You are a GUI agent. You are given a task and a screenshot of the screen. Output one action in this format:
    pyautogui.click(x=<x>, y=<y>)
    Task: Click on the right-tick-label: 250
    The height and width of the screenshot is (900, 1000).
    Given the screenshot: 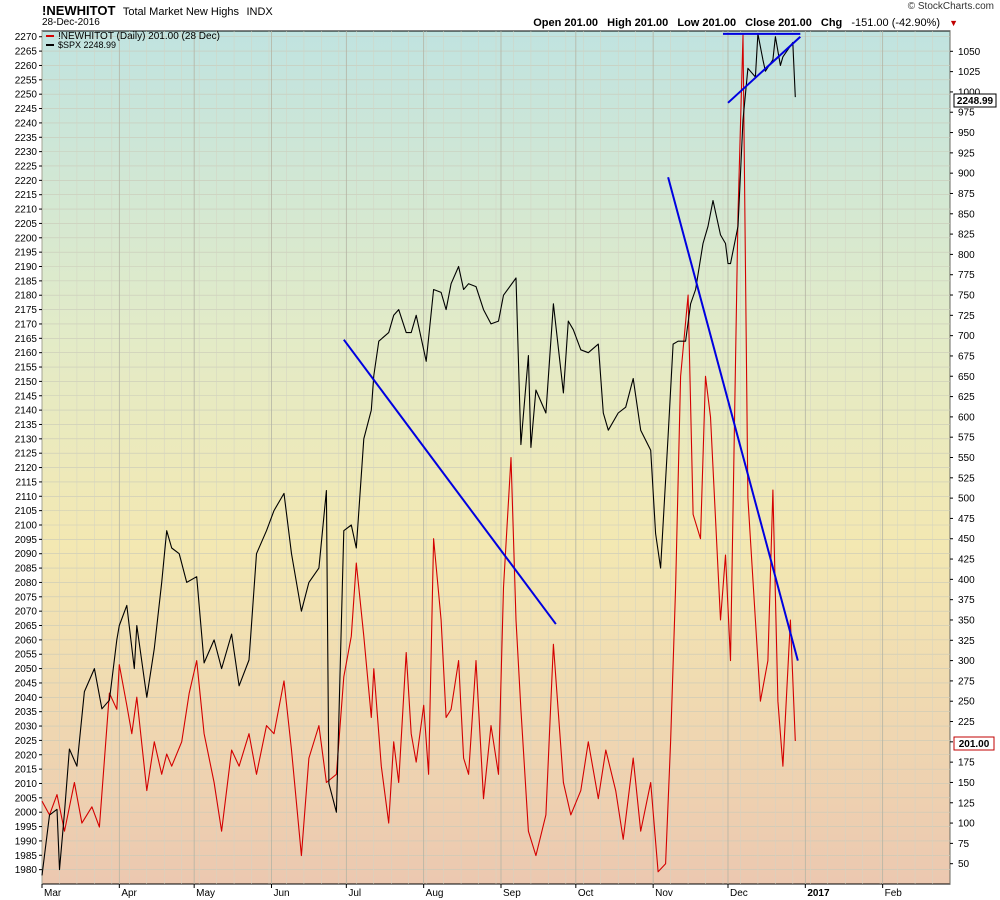 What is the action you would take?
    pyautogui.click(x=966, y=702)
    